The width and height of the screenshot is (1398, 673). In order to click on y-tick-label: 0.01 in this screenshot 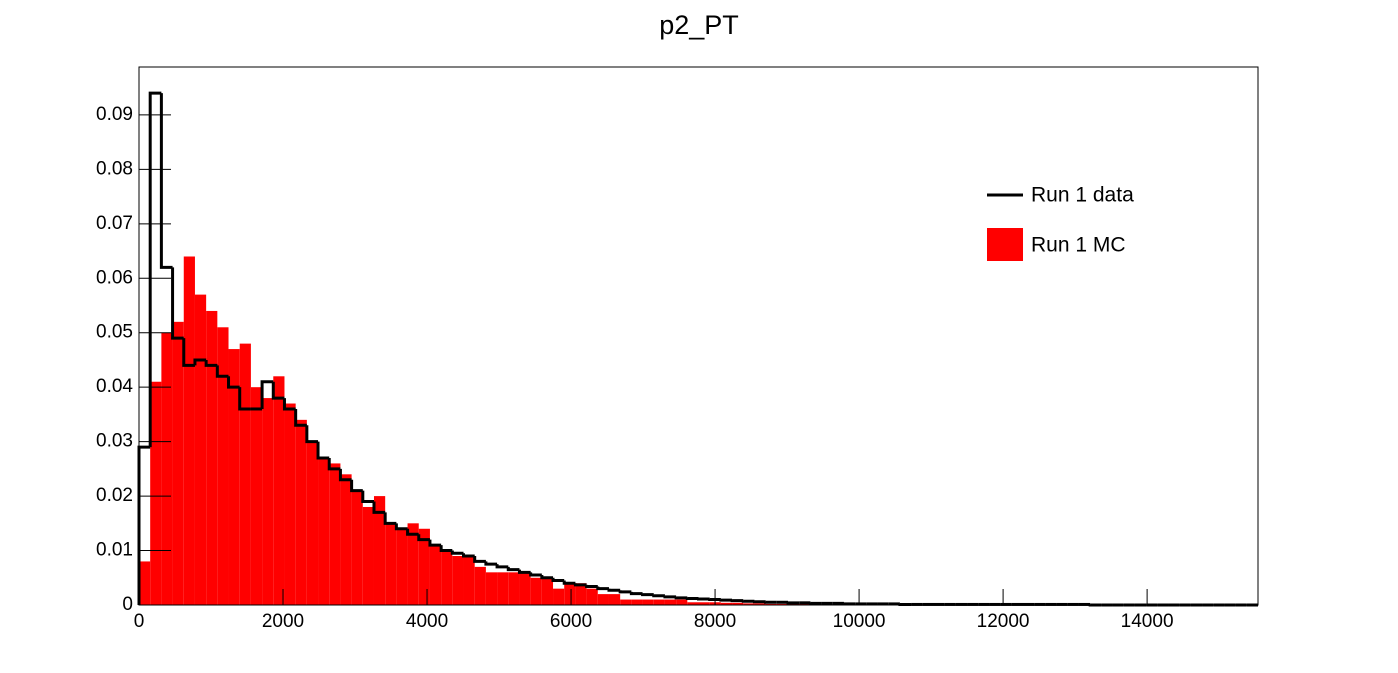, I will do `click(114, 550)`.